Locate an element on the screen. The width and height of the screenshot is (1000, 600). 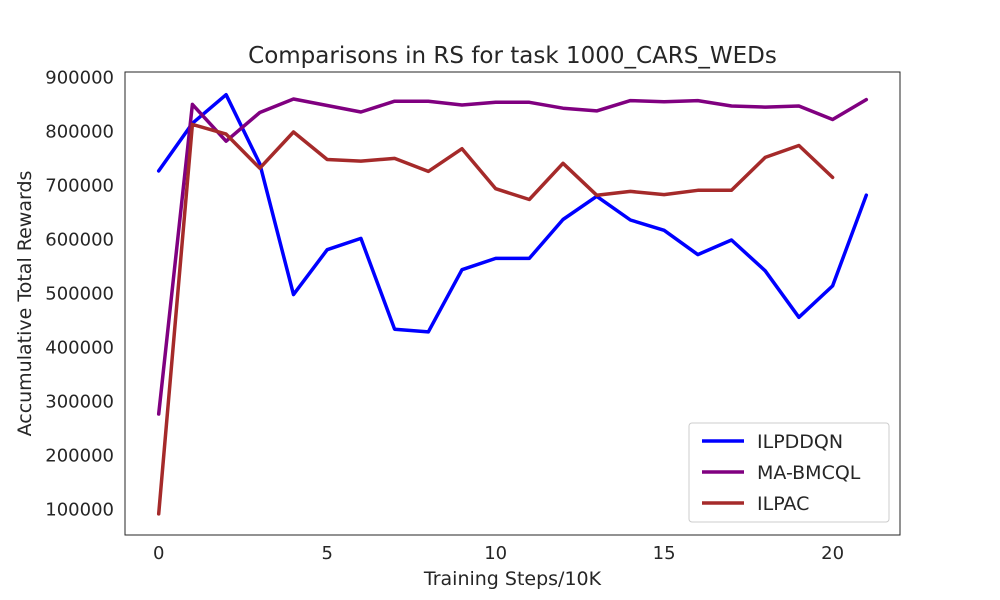
legend-label: ILPDDQN is located at coordinates (800, 442).